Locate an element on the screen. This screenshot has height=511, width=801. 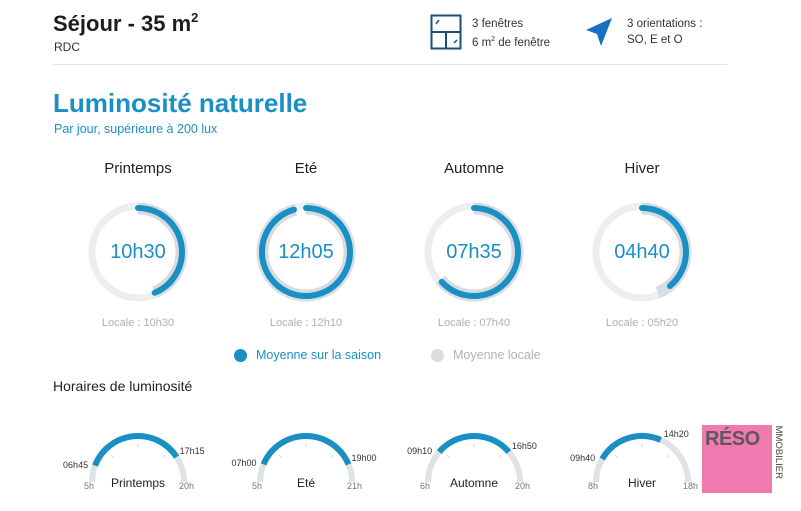
season-value-0: 10h30 is located at coordinates (138, 252).